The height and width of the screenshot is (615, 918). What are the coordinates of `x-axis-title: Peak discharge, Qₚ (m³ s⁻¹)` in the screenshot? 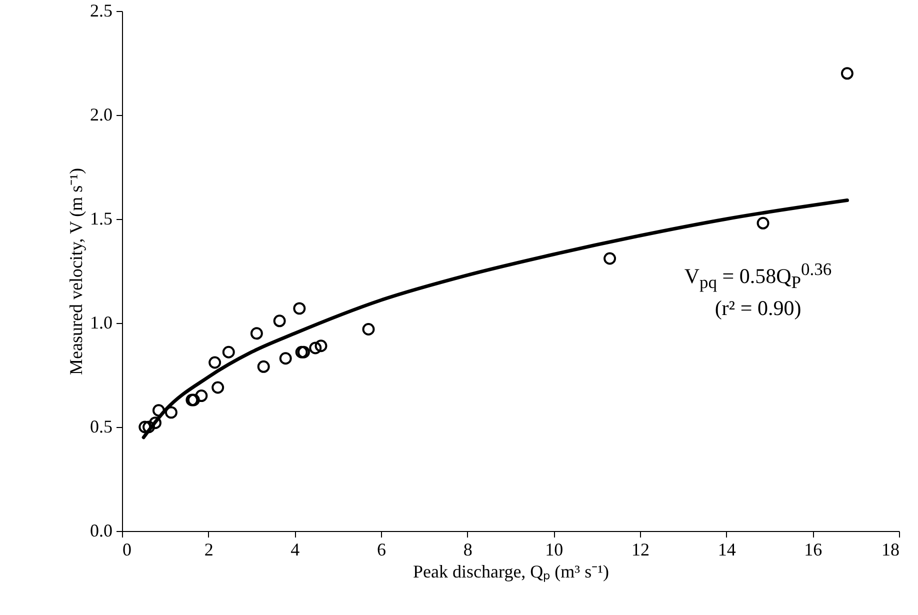 It's located at (511, 572).